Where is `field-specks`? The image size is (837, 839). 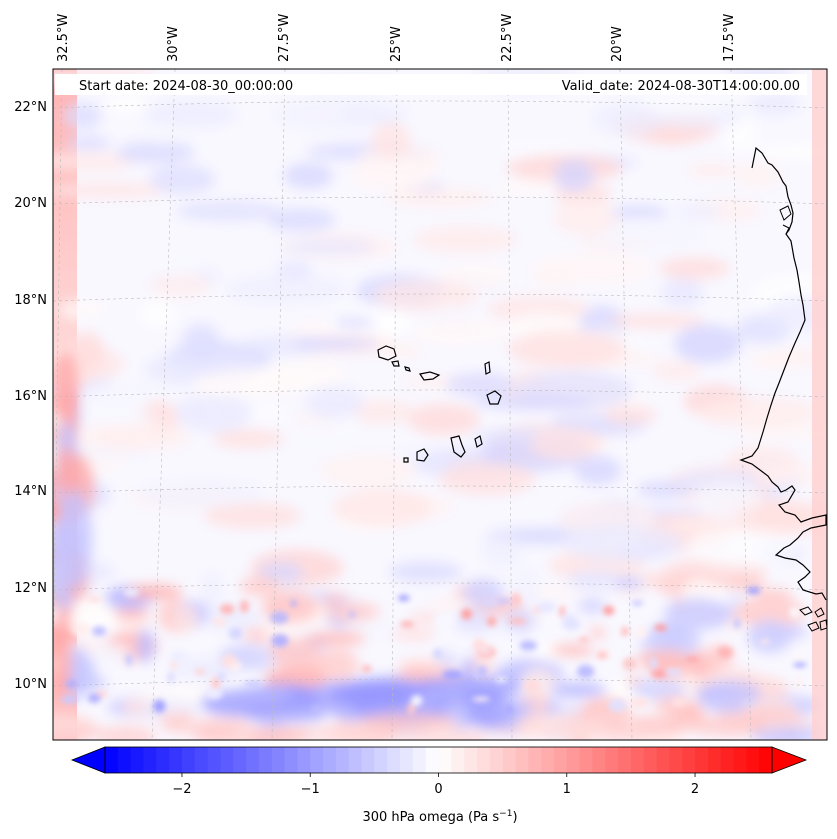
field-specks is located at coordinates (433, 651).